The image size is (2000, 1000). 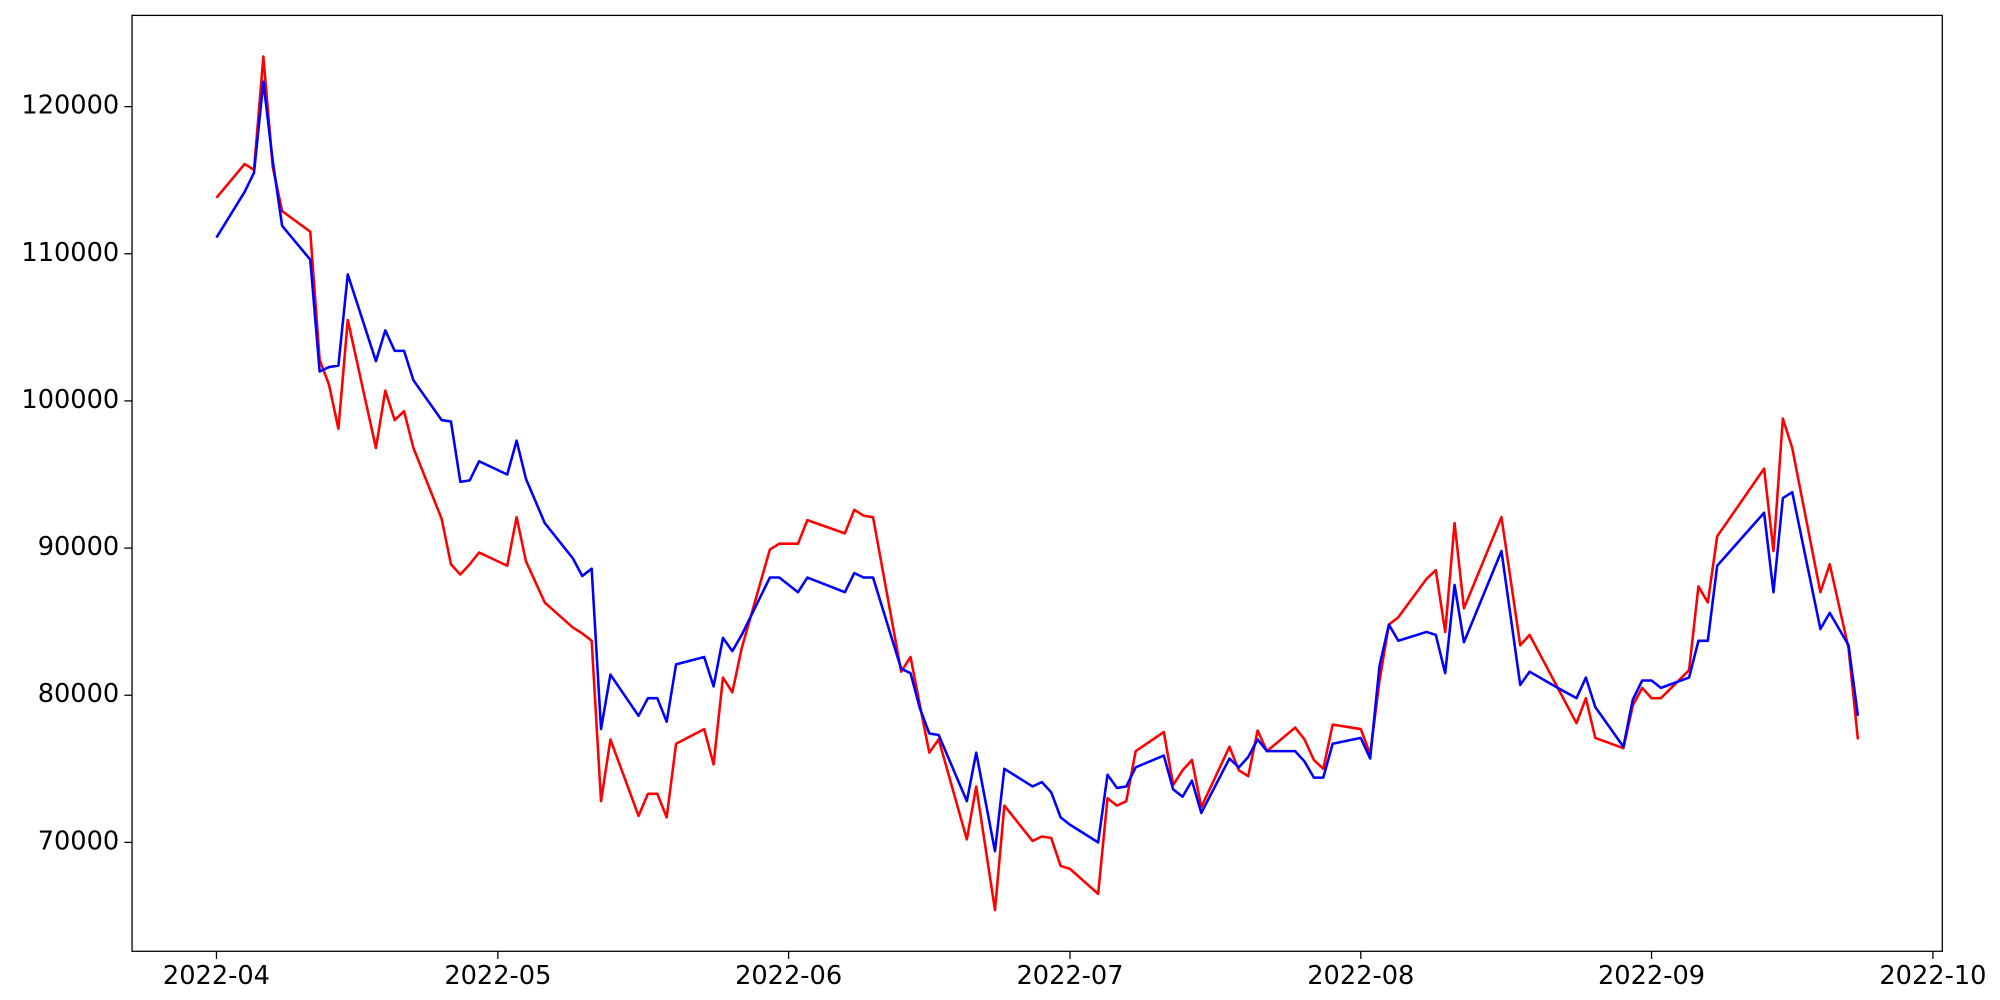 I want to click on x-tick-label: 2022-05, so click(x=497, y=976).